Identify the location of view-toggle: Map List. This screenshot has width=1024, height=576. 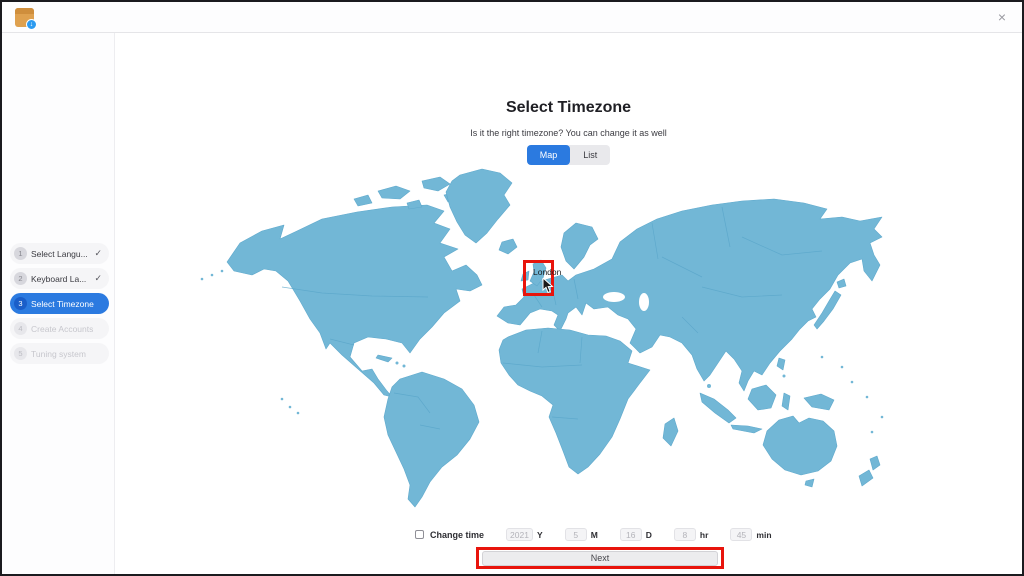
(568, 155).